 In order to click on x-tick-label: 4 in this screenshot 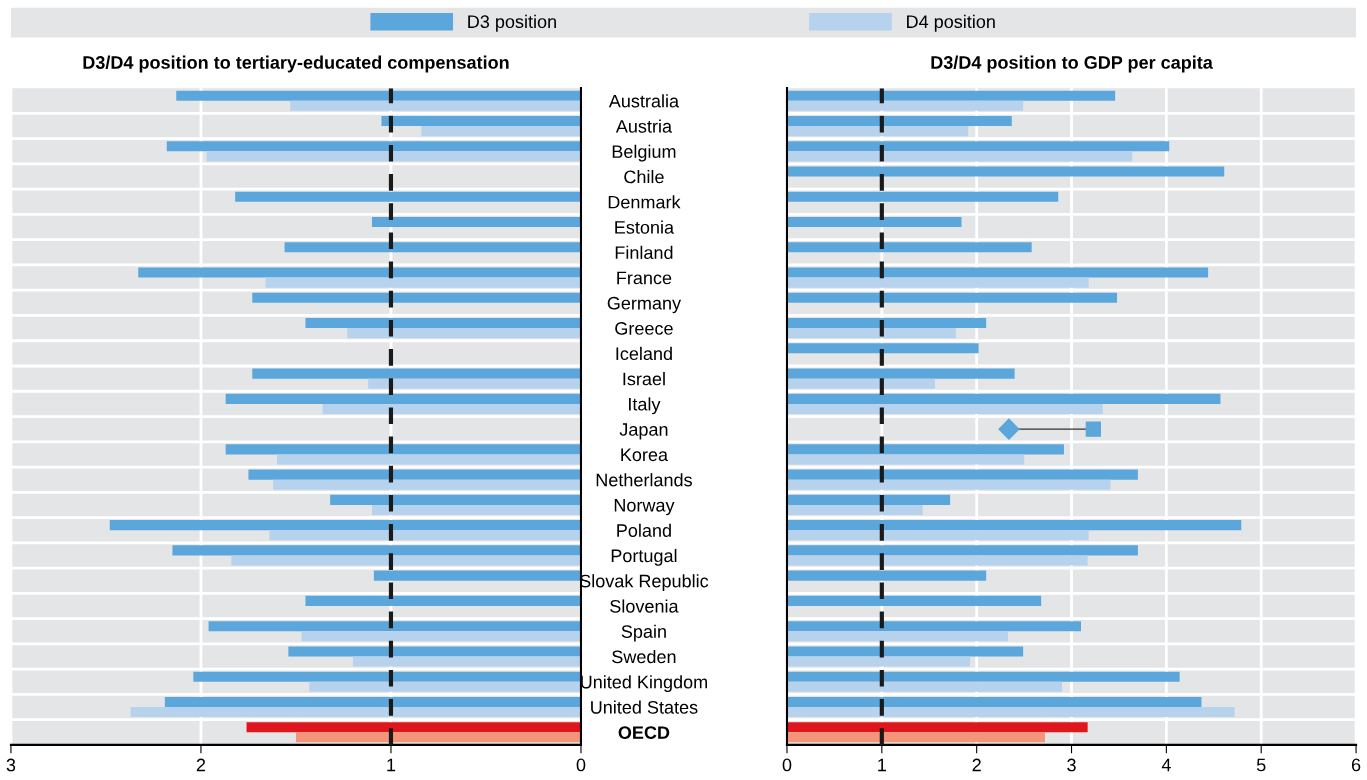, I will do `click(1166, 765)`.